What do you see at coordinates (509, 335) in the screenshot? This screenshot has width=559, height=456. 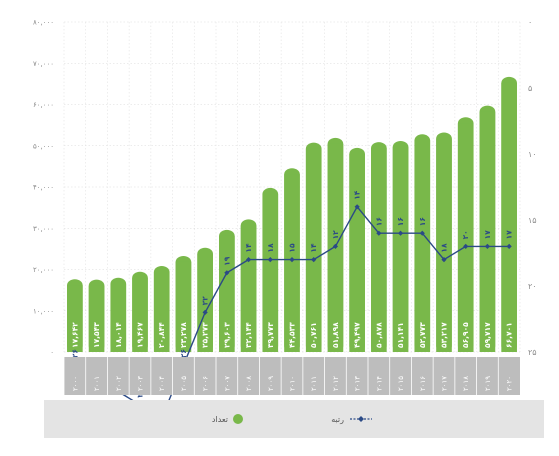 I see `bar-value-label: ۶۶,۷۰۱` at bounding box center [509, 335].